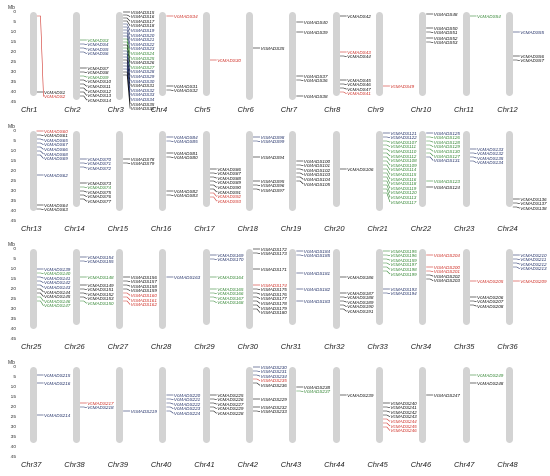  I want to click on chromosome-label: Chr27, so click(118, 346).